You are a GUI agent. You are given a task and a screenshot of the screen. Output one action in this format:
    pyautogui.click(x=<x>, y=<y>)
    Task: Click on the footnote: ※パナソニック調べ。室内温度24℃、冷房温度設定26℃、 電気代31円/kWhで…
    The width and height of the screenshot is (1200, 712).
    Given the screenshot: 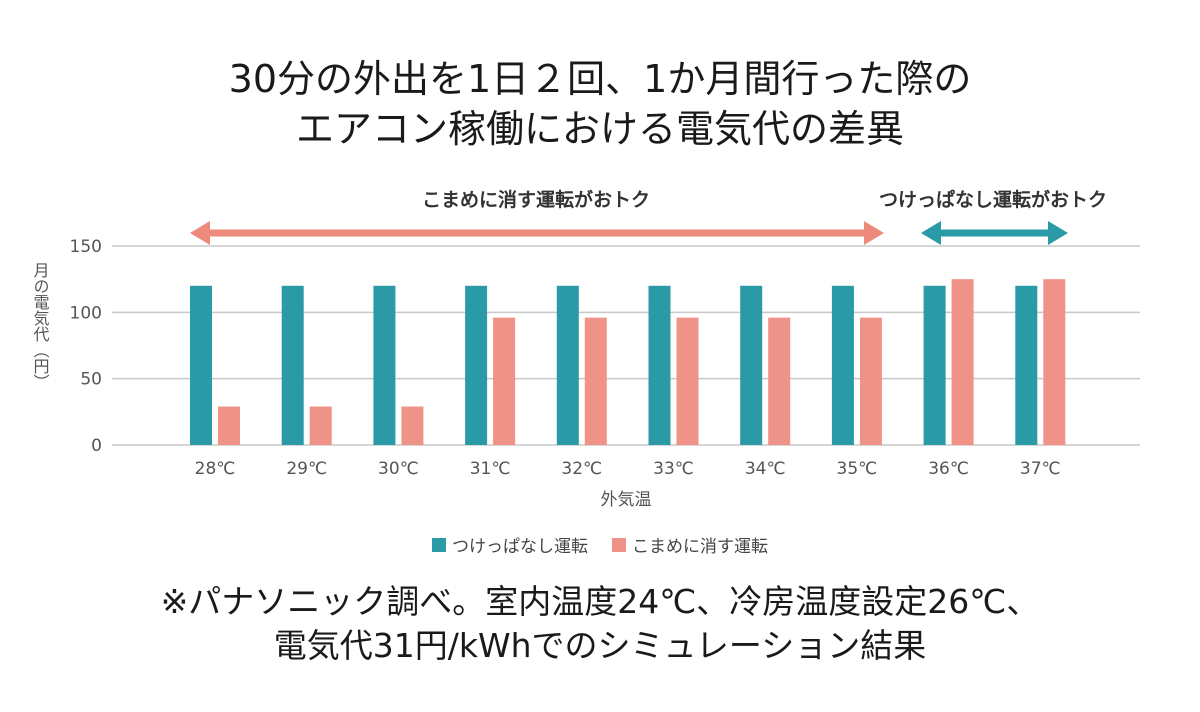 What is the action you would take?
    pyautogui.click(x=600, y=624)
    